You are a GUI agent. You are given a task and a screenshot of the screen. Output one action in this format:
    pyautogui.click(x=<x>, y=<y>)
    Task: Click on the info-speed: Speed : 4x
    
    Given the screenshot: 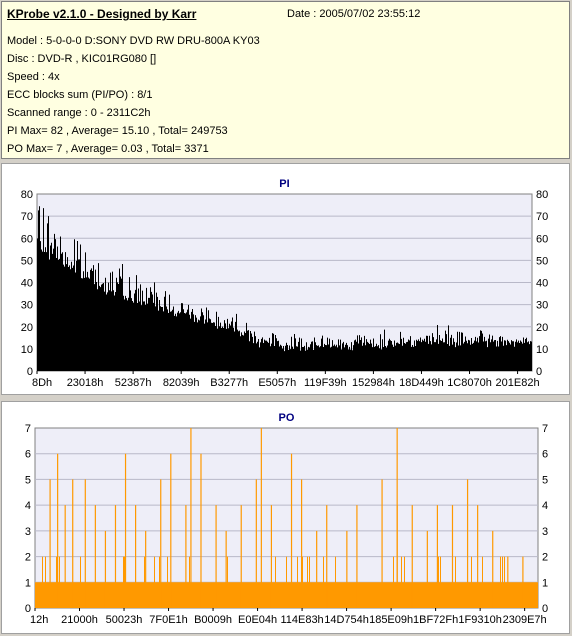 What is the action you would take?
    pyautogui.click(x=33, y=77)
    